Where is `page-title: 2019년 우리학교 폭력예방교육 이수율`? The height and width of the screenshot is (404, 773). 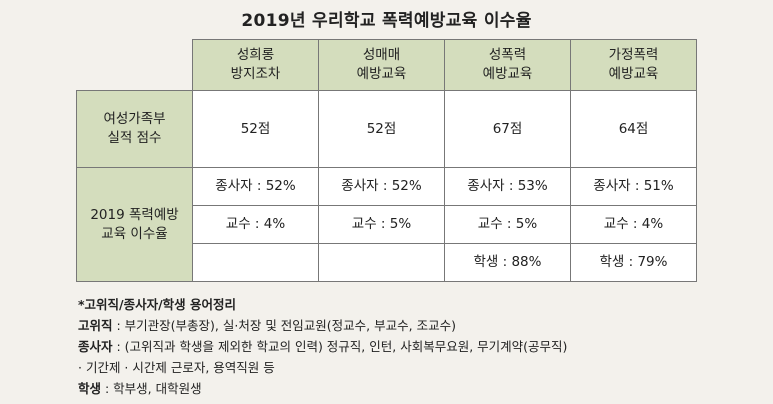 page-title: 2019년 우리학교 폭력예방교육 이수율 is located at coordinates (386, 21).